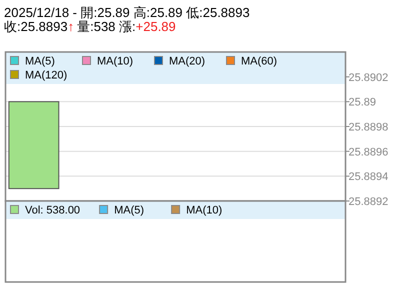  Describe the element at coordinates (46, 76) in the screenshot. I see `legend-label: MA(120)` at that location.